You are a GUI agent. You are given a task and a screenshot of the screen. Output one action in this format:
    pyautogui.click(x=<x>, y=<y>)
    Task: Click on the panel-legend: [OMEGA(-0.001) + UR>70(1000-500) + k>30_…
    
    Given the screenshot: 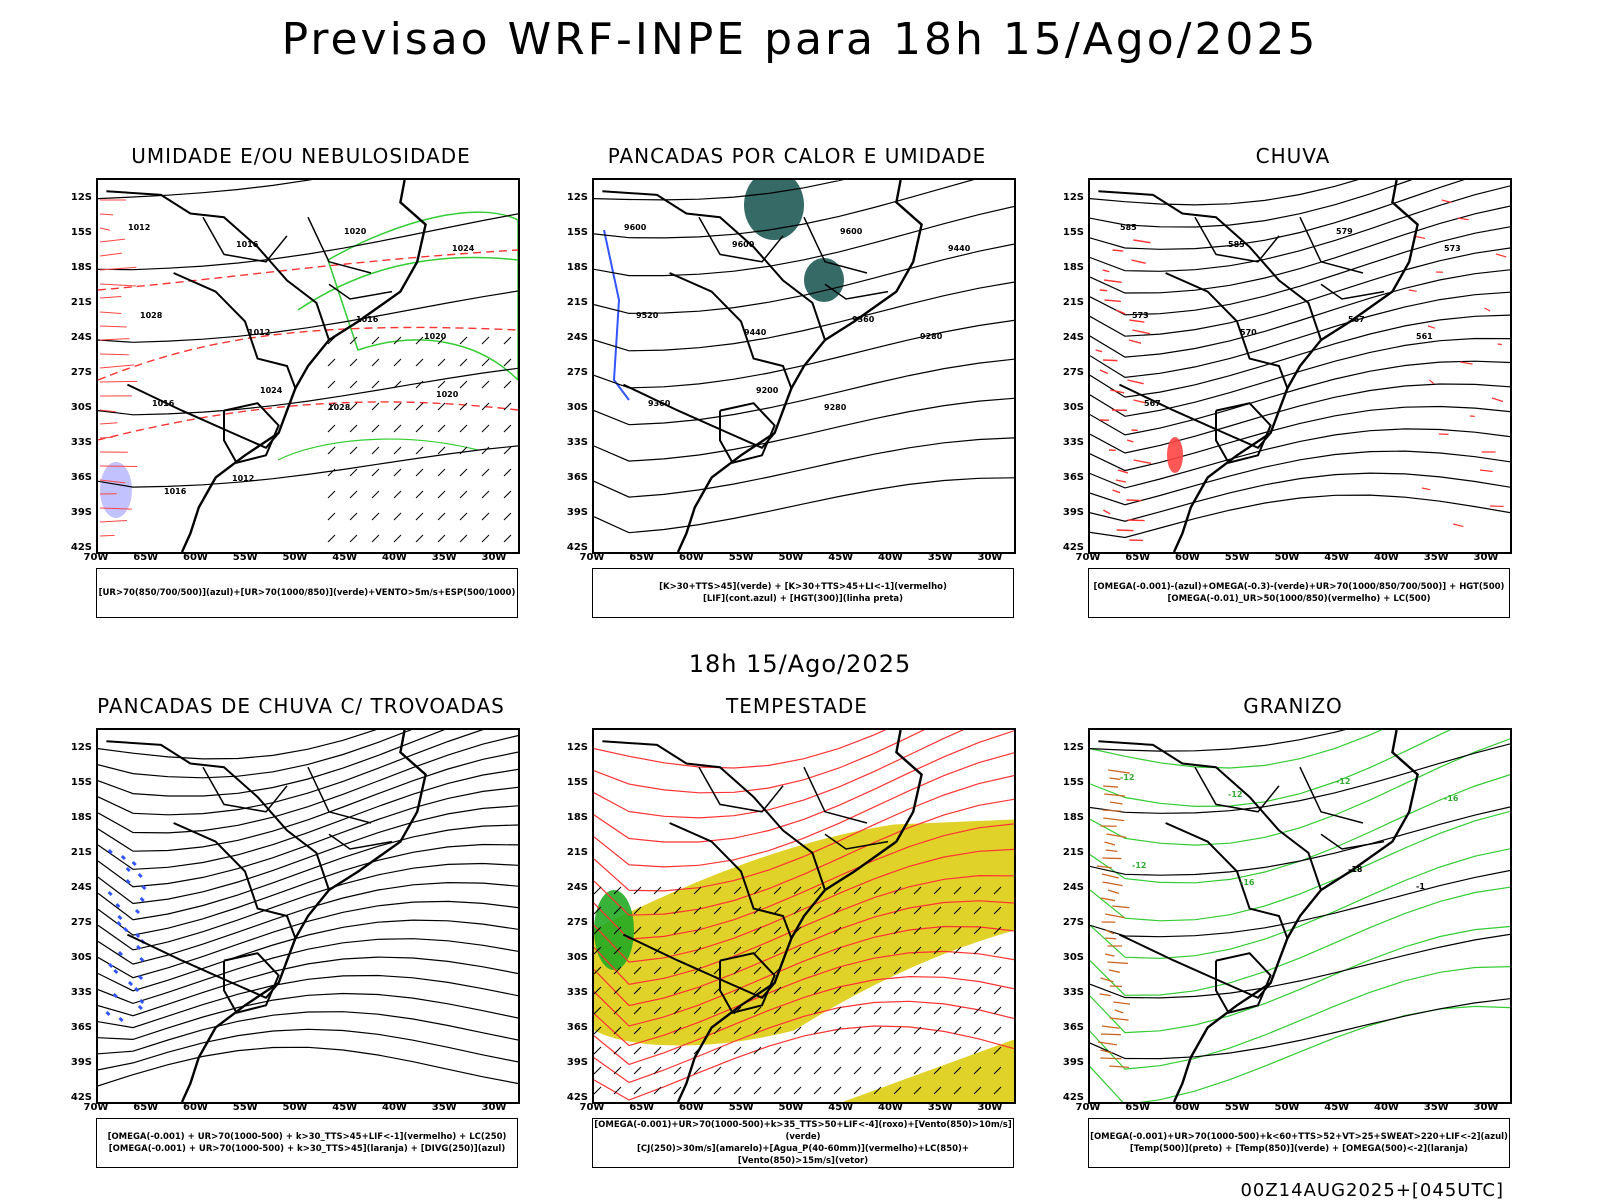 What is the action you would take?
    pyautogui.click(x=307, y=1143)
    